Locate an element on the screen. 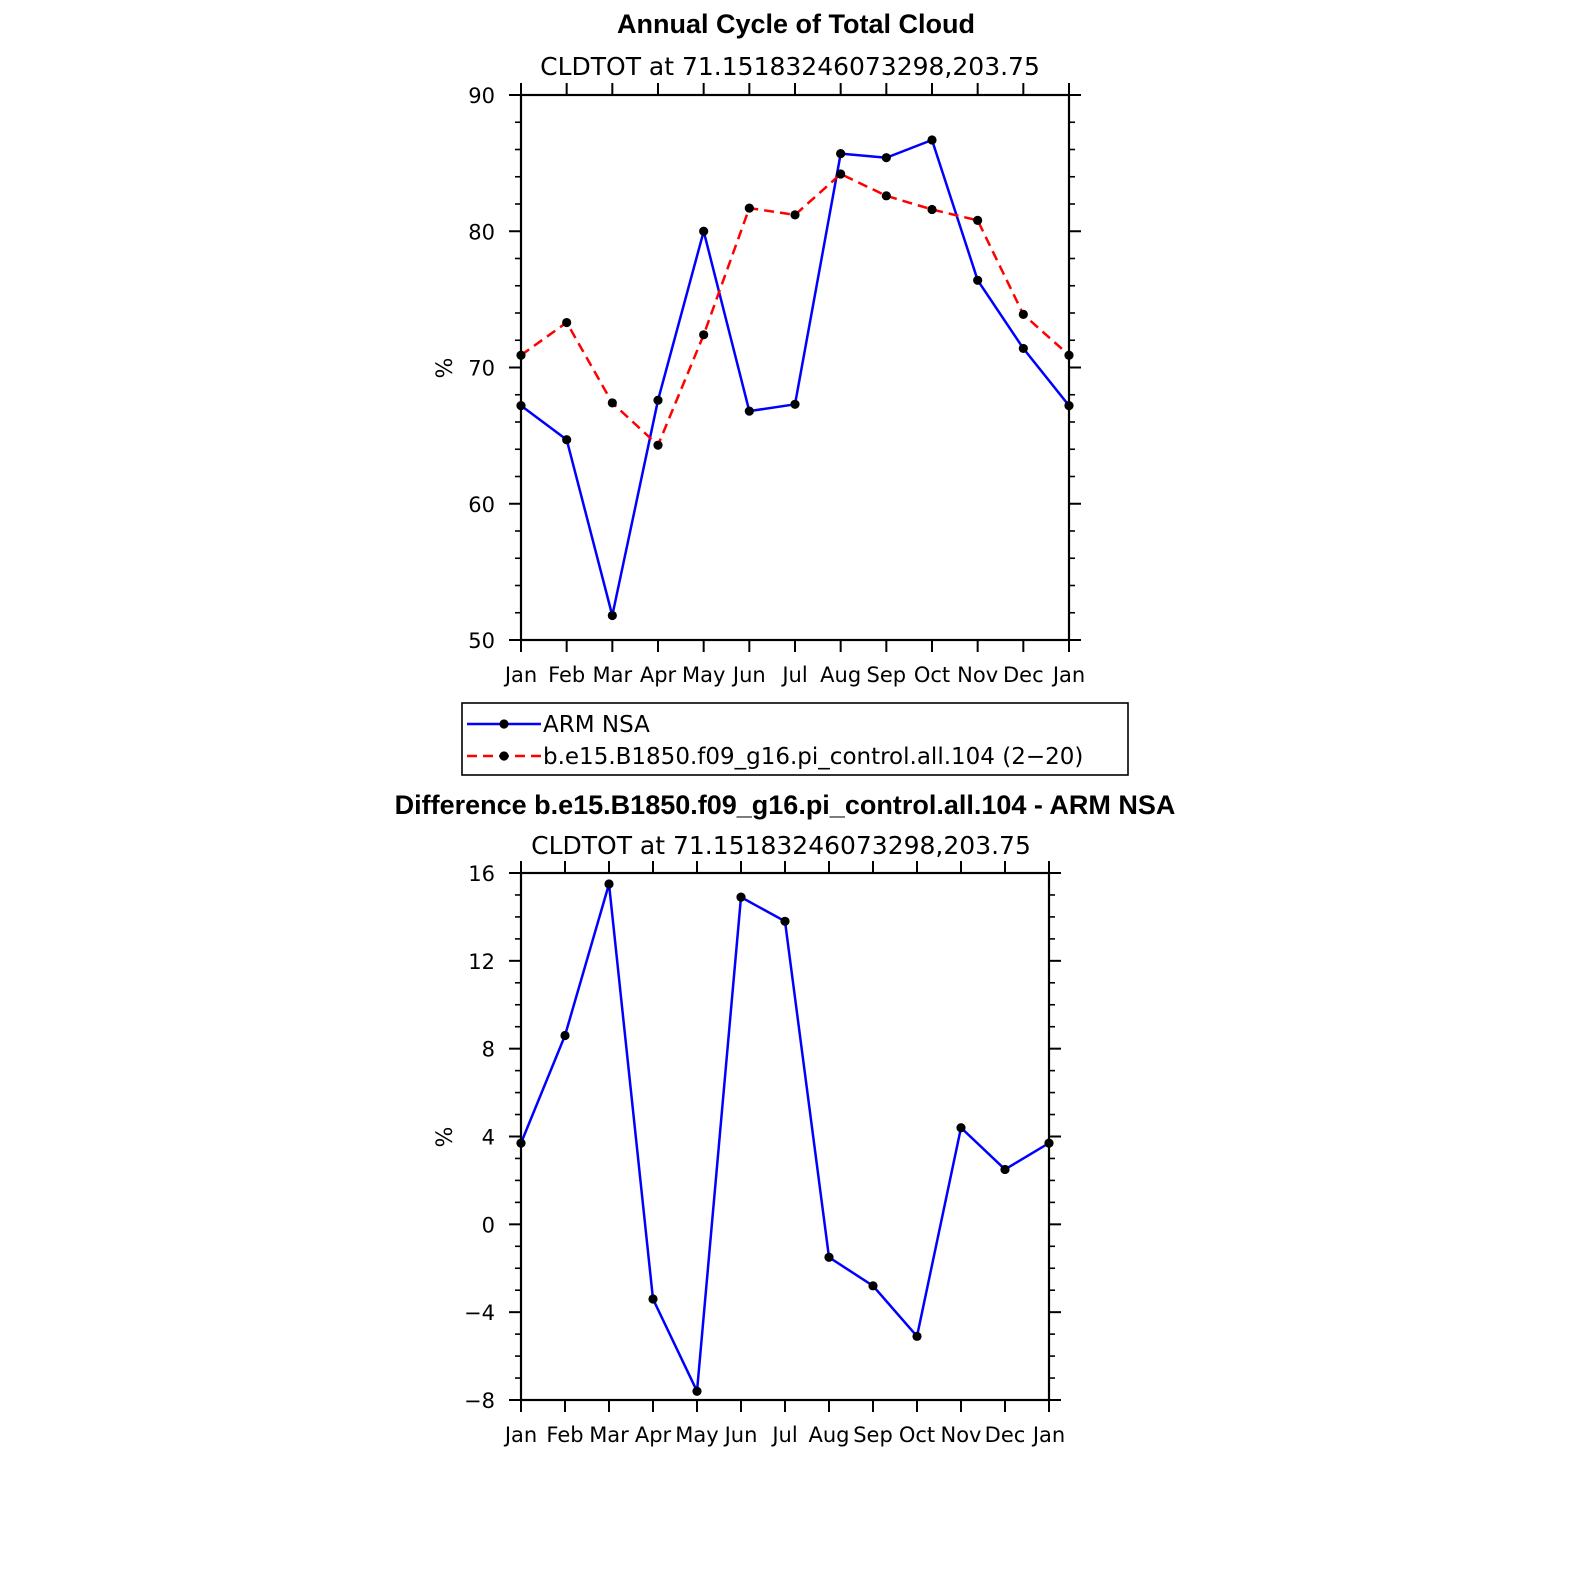 The width and height of the screenshot is (1574, 1574). y-tick-label: 80 is located at coordinates (481, 232).